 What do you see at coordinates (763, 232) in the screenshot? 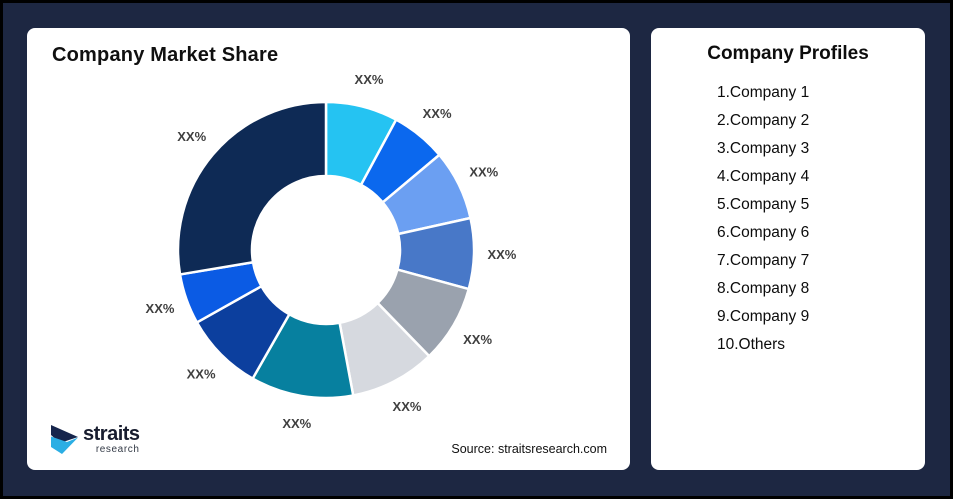
I see `profile-list-item-6: 6.Company 6` at bounding box center [763, 232].